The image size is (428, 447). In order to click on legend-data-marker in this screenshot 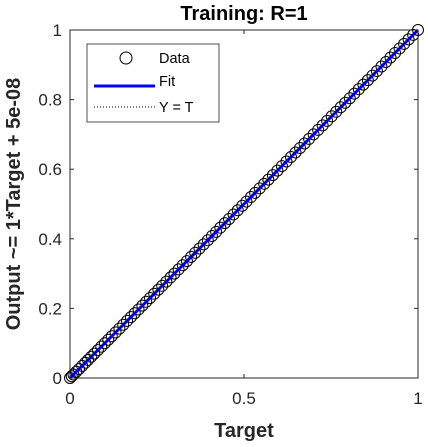, I will do `click(126, 58)`.